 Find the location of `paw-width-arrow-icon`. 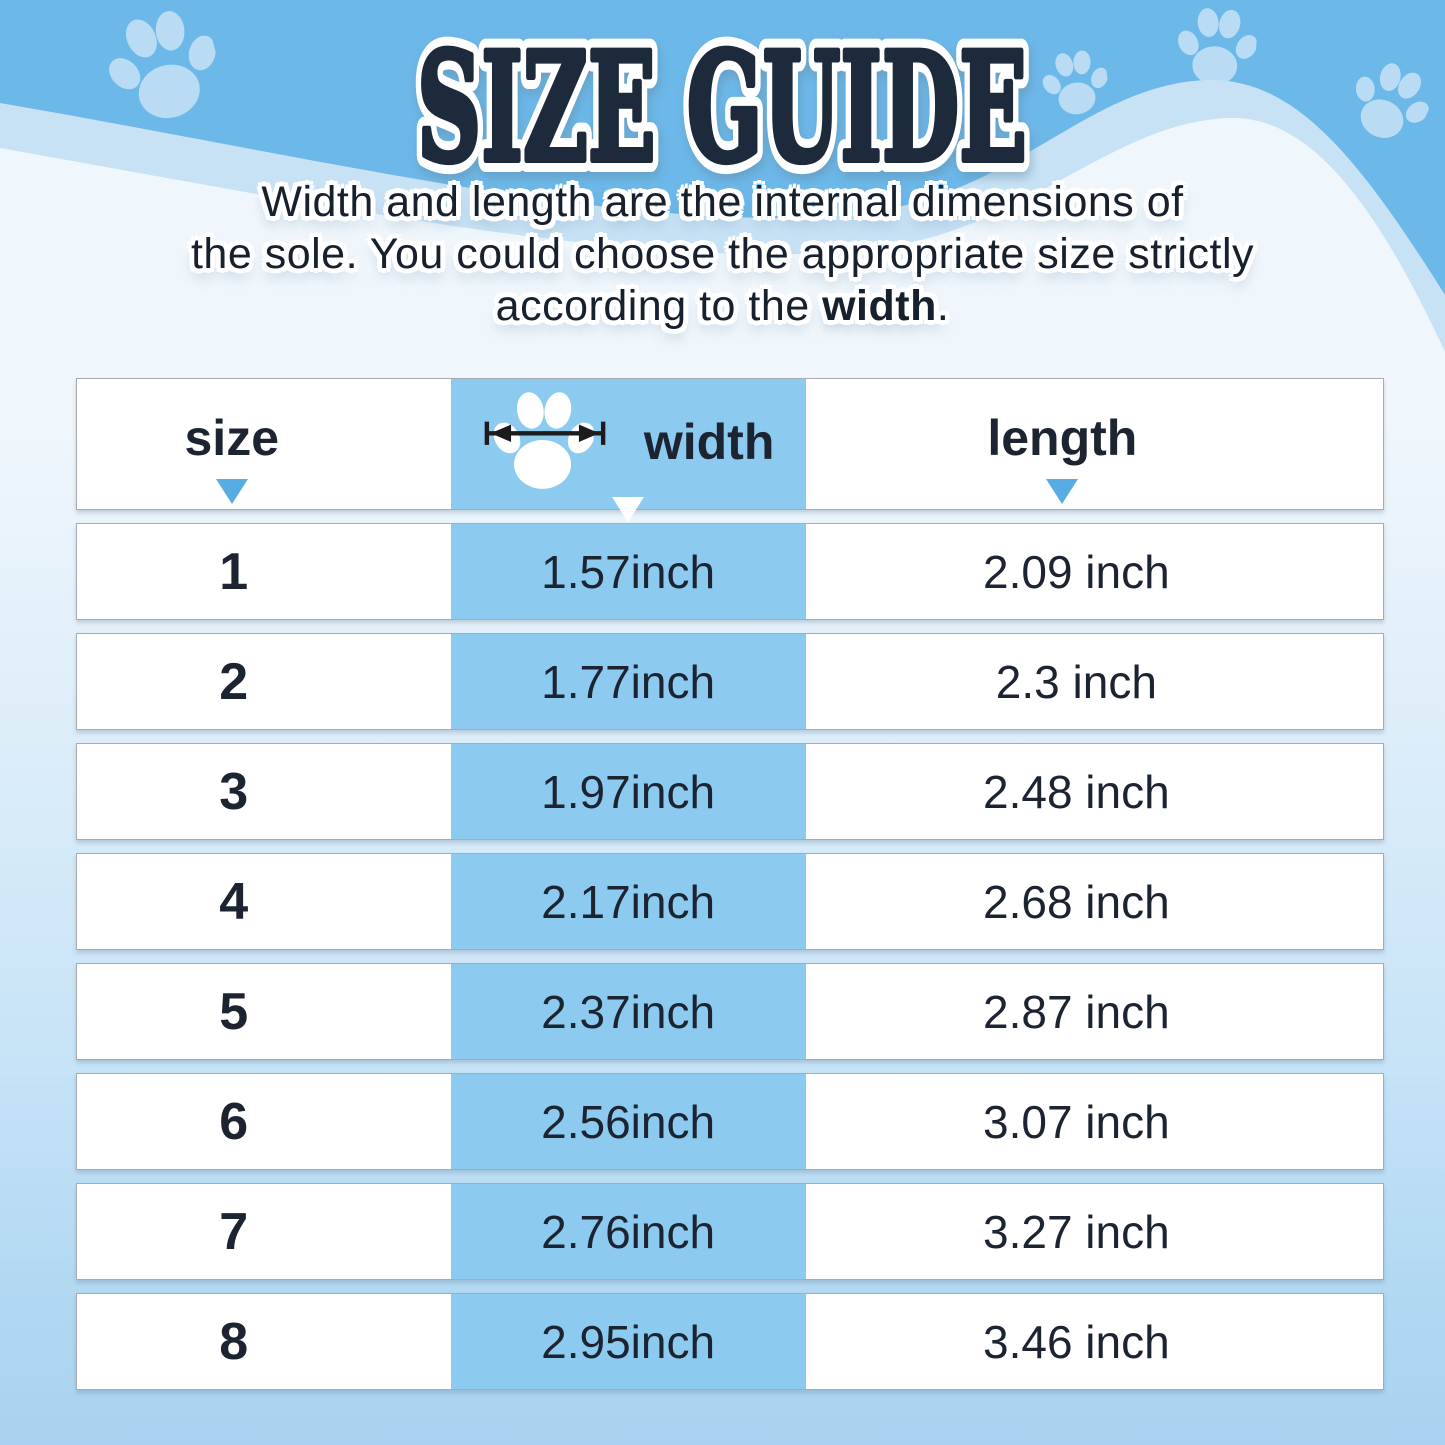

paw-width-arrow-icon is located at coordinates (545, 439).